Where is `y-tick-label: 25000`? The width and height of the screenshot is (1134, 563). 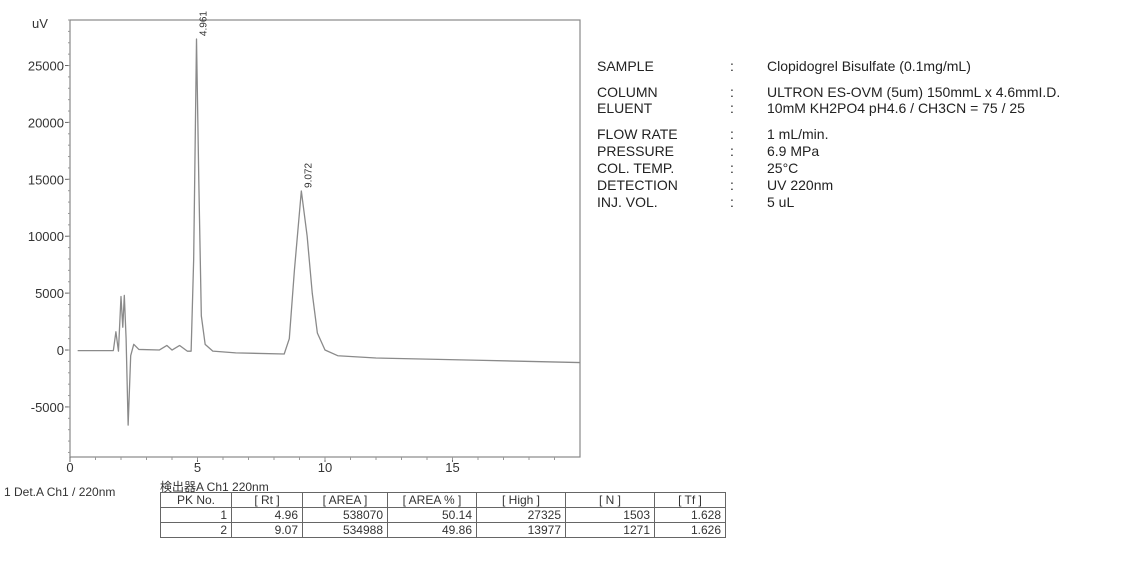
y-tick-label: 25000 is located at coordinates (46, 66).